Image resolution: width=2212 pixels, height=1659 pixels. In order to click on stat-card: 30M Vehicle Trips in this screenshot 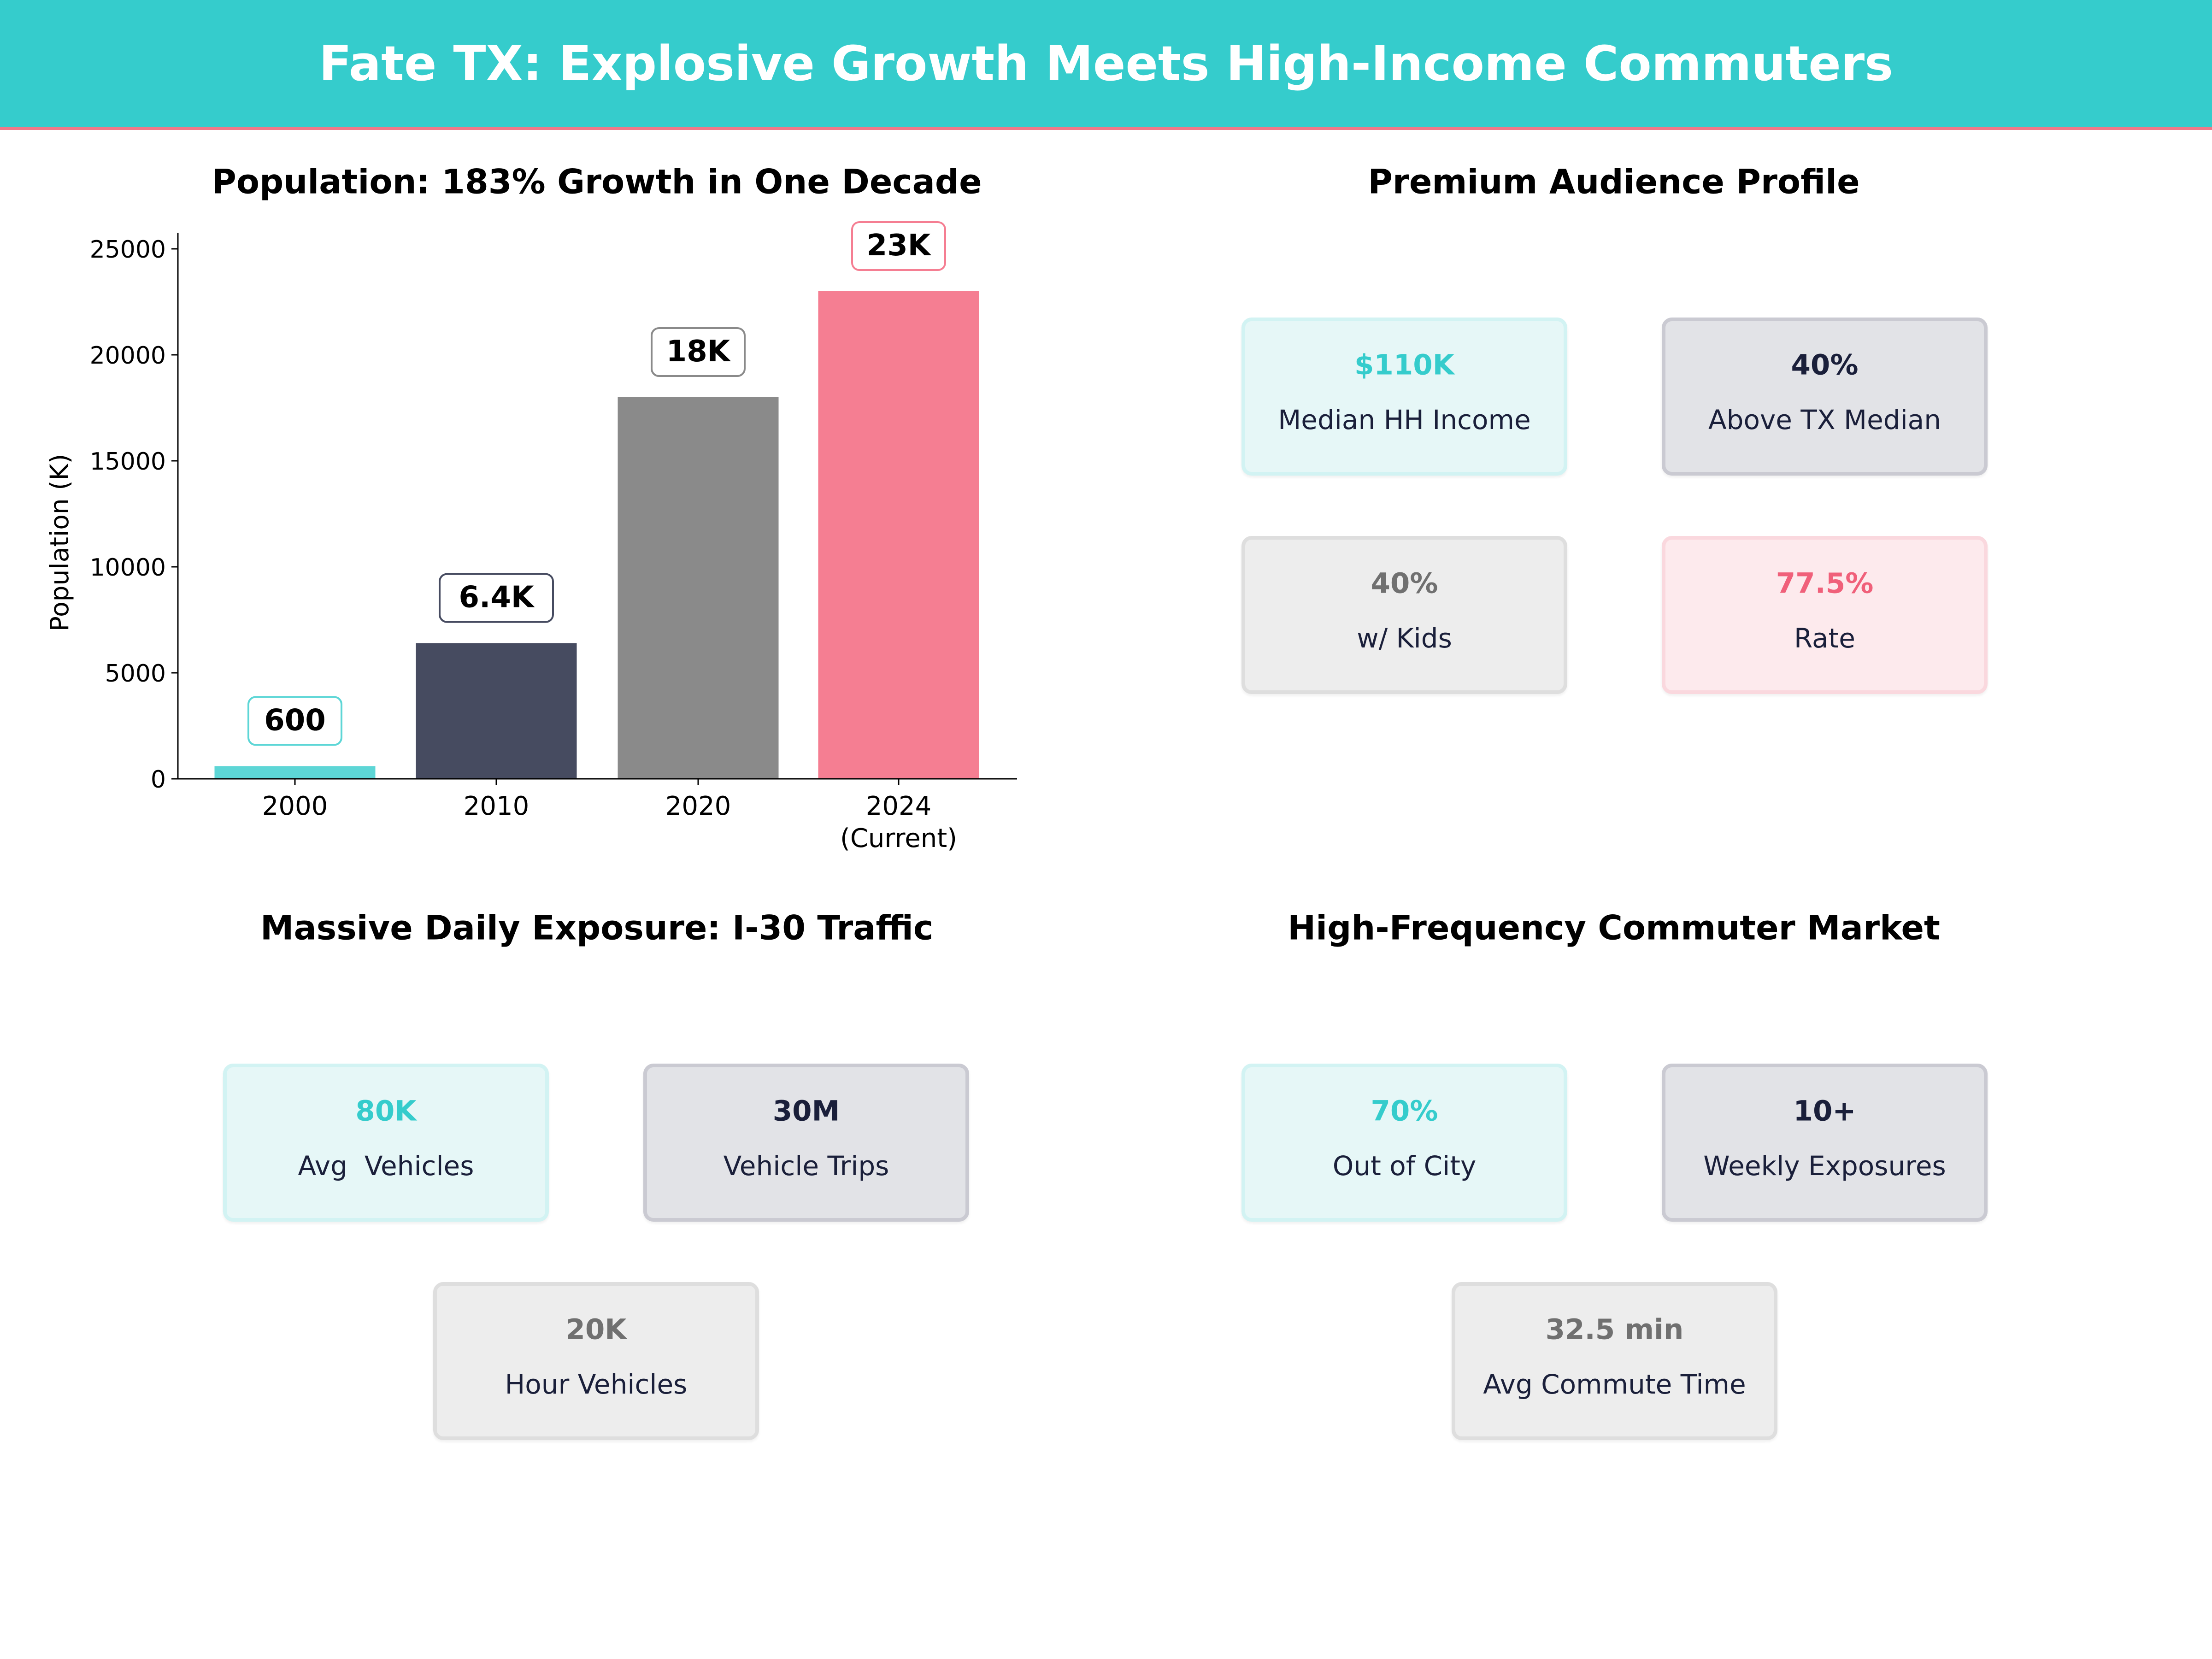, I will do `click(806, 1143)`.